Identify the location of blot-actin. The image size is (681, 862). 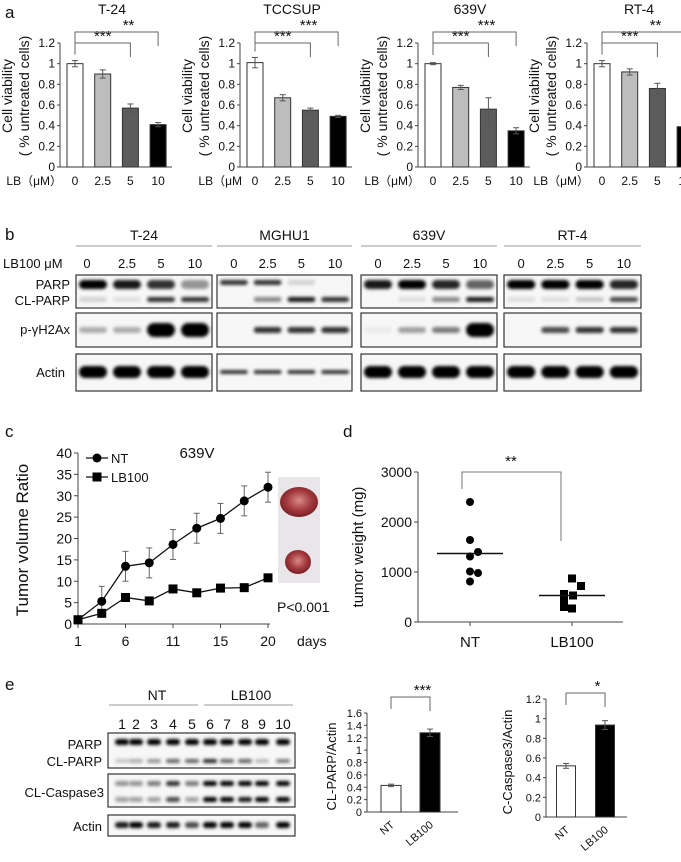
(201, 825).